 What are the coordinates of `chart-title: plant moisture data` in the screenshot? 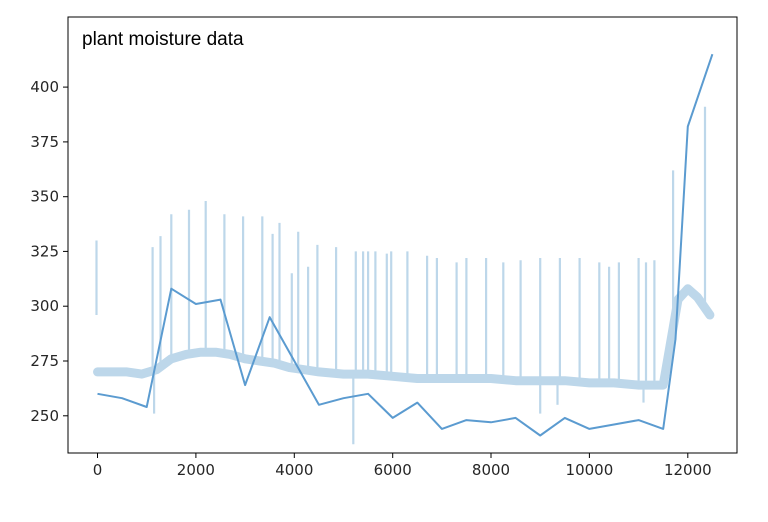 It's located at (163, 39).